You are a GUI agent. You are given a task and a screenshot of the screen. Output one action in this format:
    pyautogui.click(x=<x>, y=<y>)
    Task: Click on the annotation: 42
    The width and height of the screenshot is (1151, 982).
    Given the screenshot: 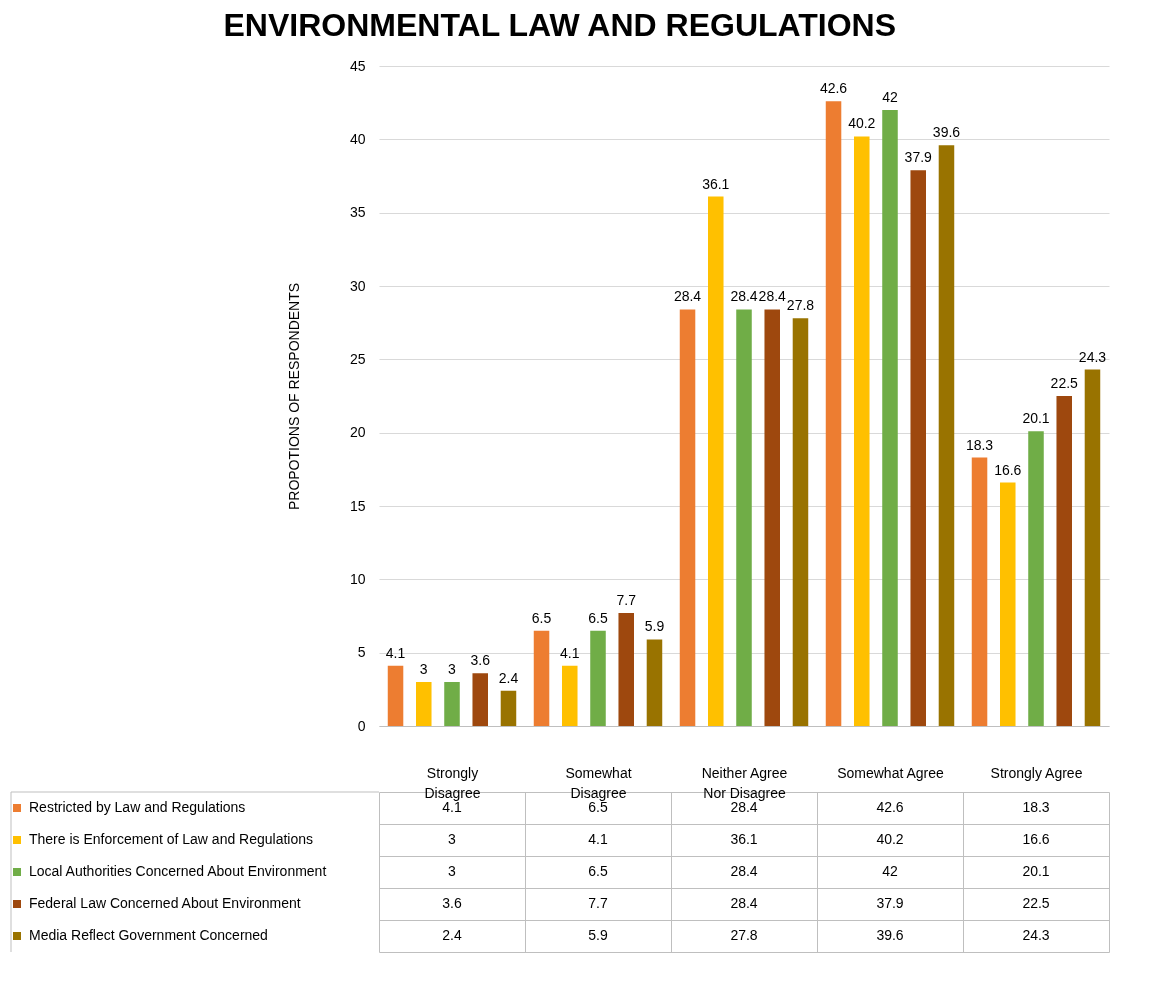 What is the action you would take?
    pyautogui.click(x=890, y=97)
    